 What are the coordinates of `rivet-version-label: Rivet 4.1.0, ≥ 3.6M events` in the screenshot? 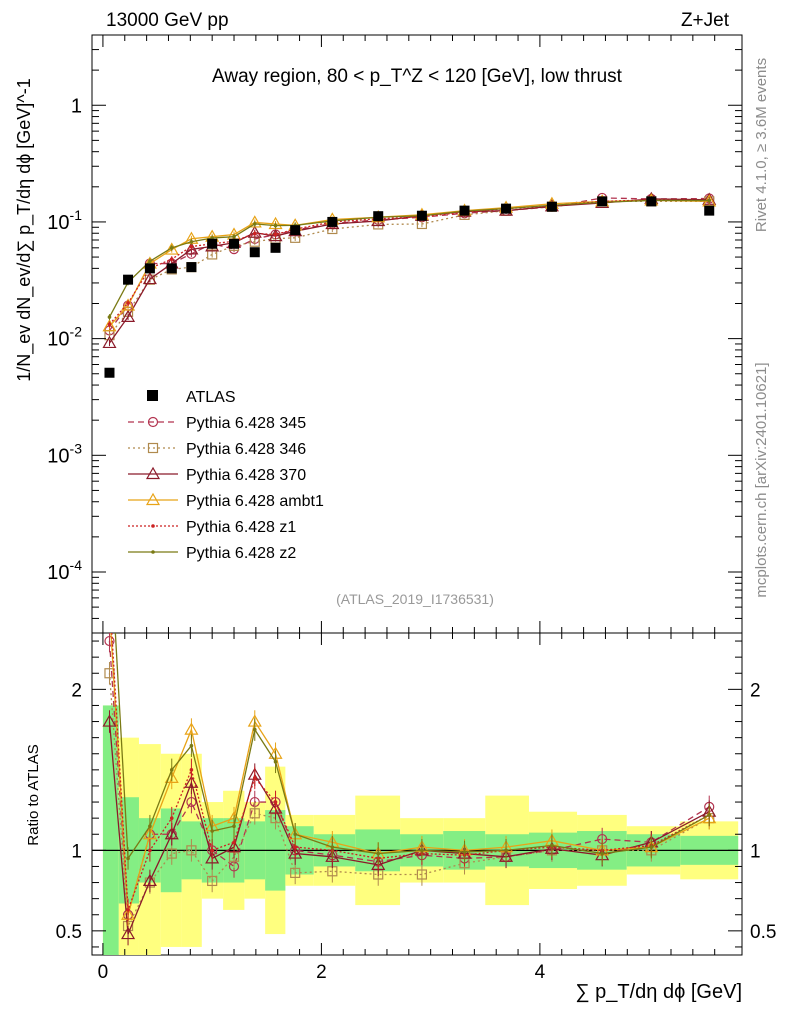 It's located at (761, 145).